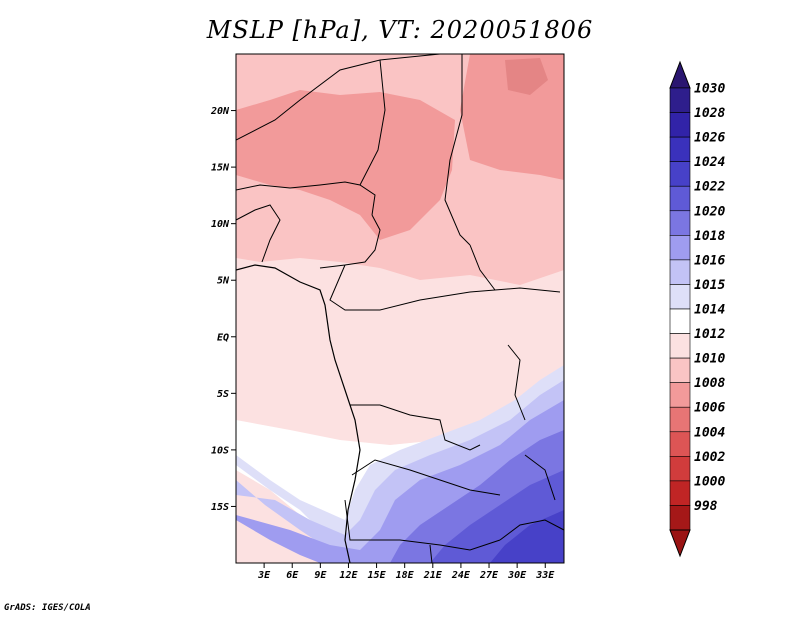  I want to click on colorbar-label: 1028, so click(709, 113).